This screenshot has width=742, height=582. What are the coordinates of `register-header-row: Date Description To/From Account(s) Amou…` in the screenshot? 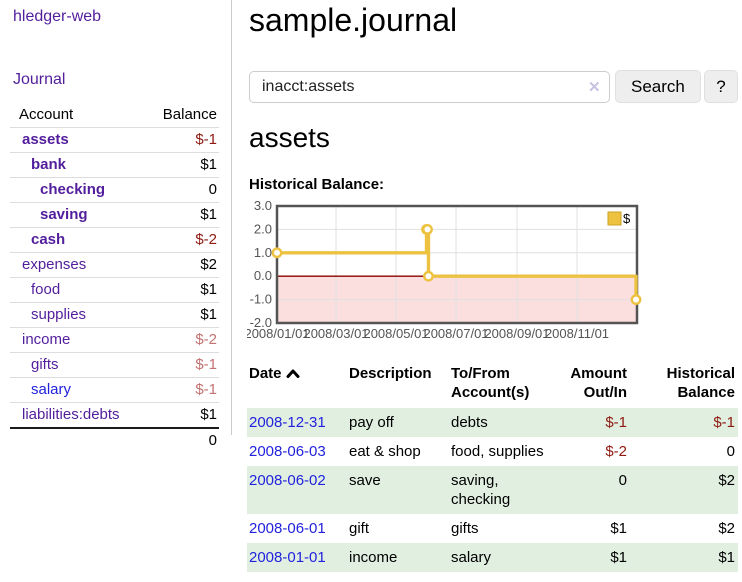 It's located at (492, 385).